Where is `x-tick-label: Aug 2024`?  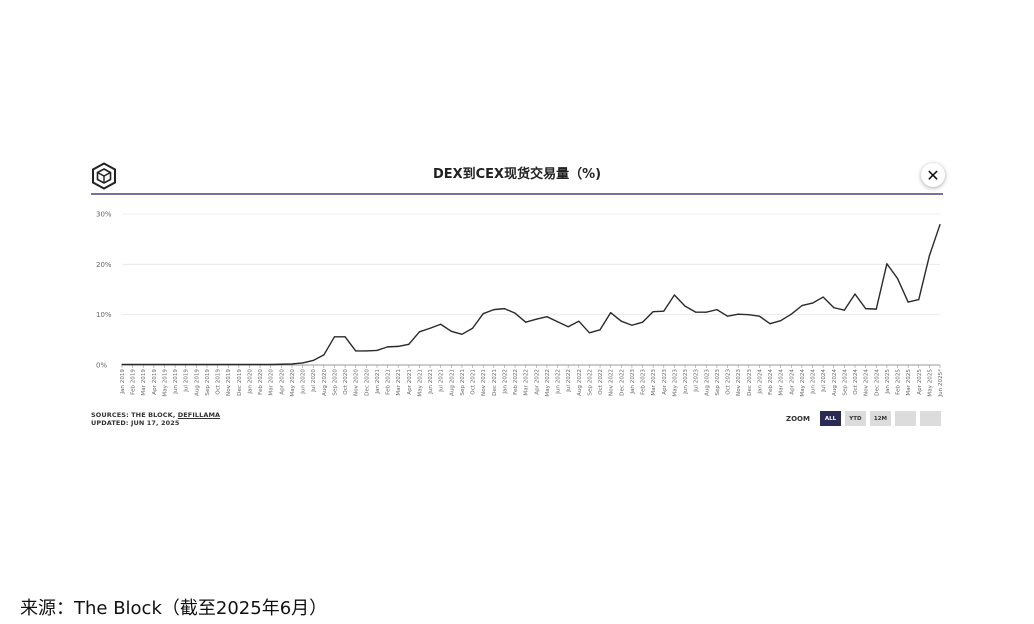 x-tick-label: Aug 2024 is located at coordinates (835, 382).